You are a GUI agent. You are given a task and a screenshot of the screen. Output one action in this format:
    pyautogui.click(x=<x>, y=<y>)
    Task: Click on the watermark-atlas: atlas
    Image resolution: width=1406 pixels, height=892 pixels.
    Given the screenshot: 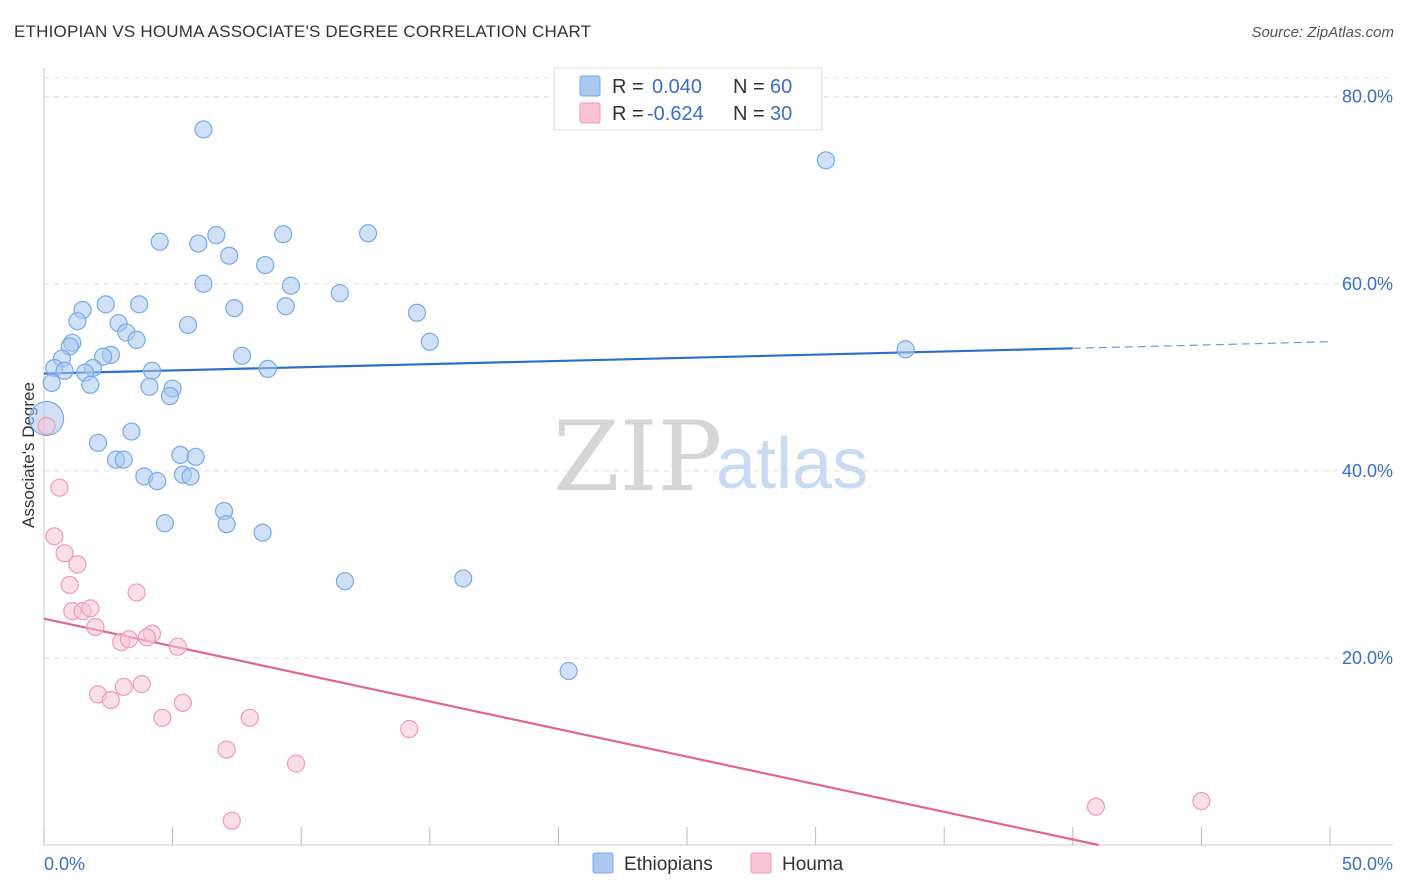 What is the action you would take?
    pyautogui.click(x=792, y=464)
    